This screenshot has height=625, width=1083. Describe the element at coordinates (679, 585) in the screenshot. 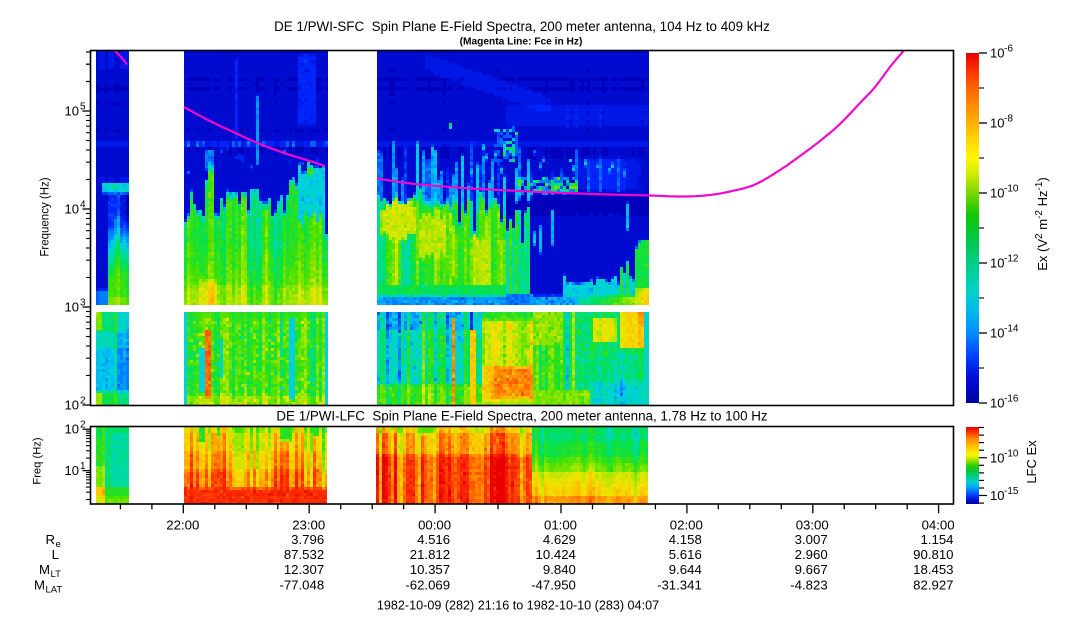

I see `svg-text: -31.341` at that location.